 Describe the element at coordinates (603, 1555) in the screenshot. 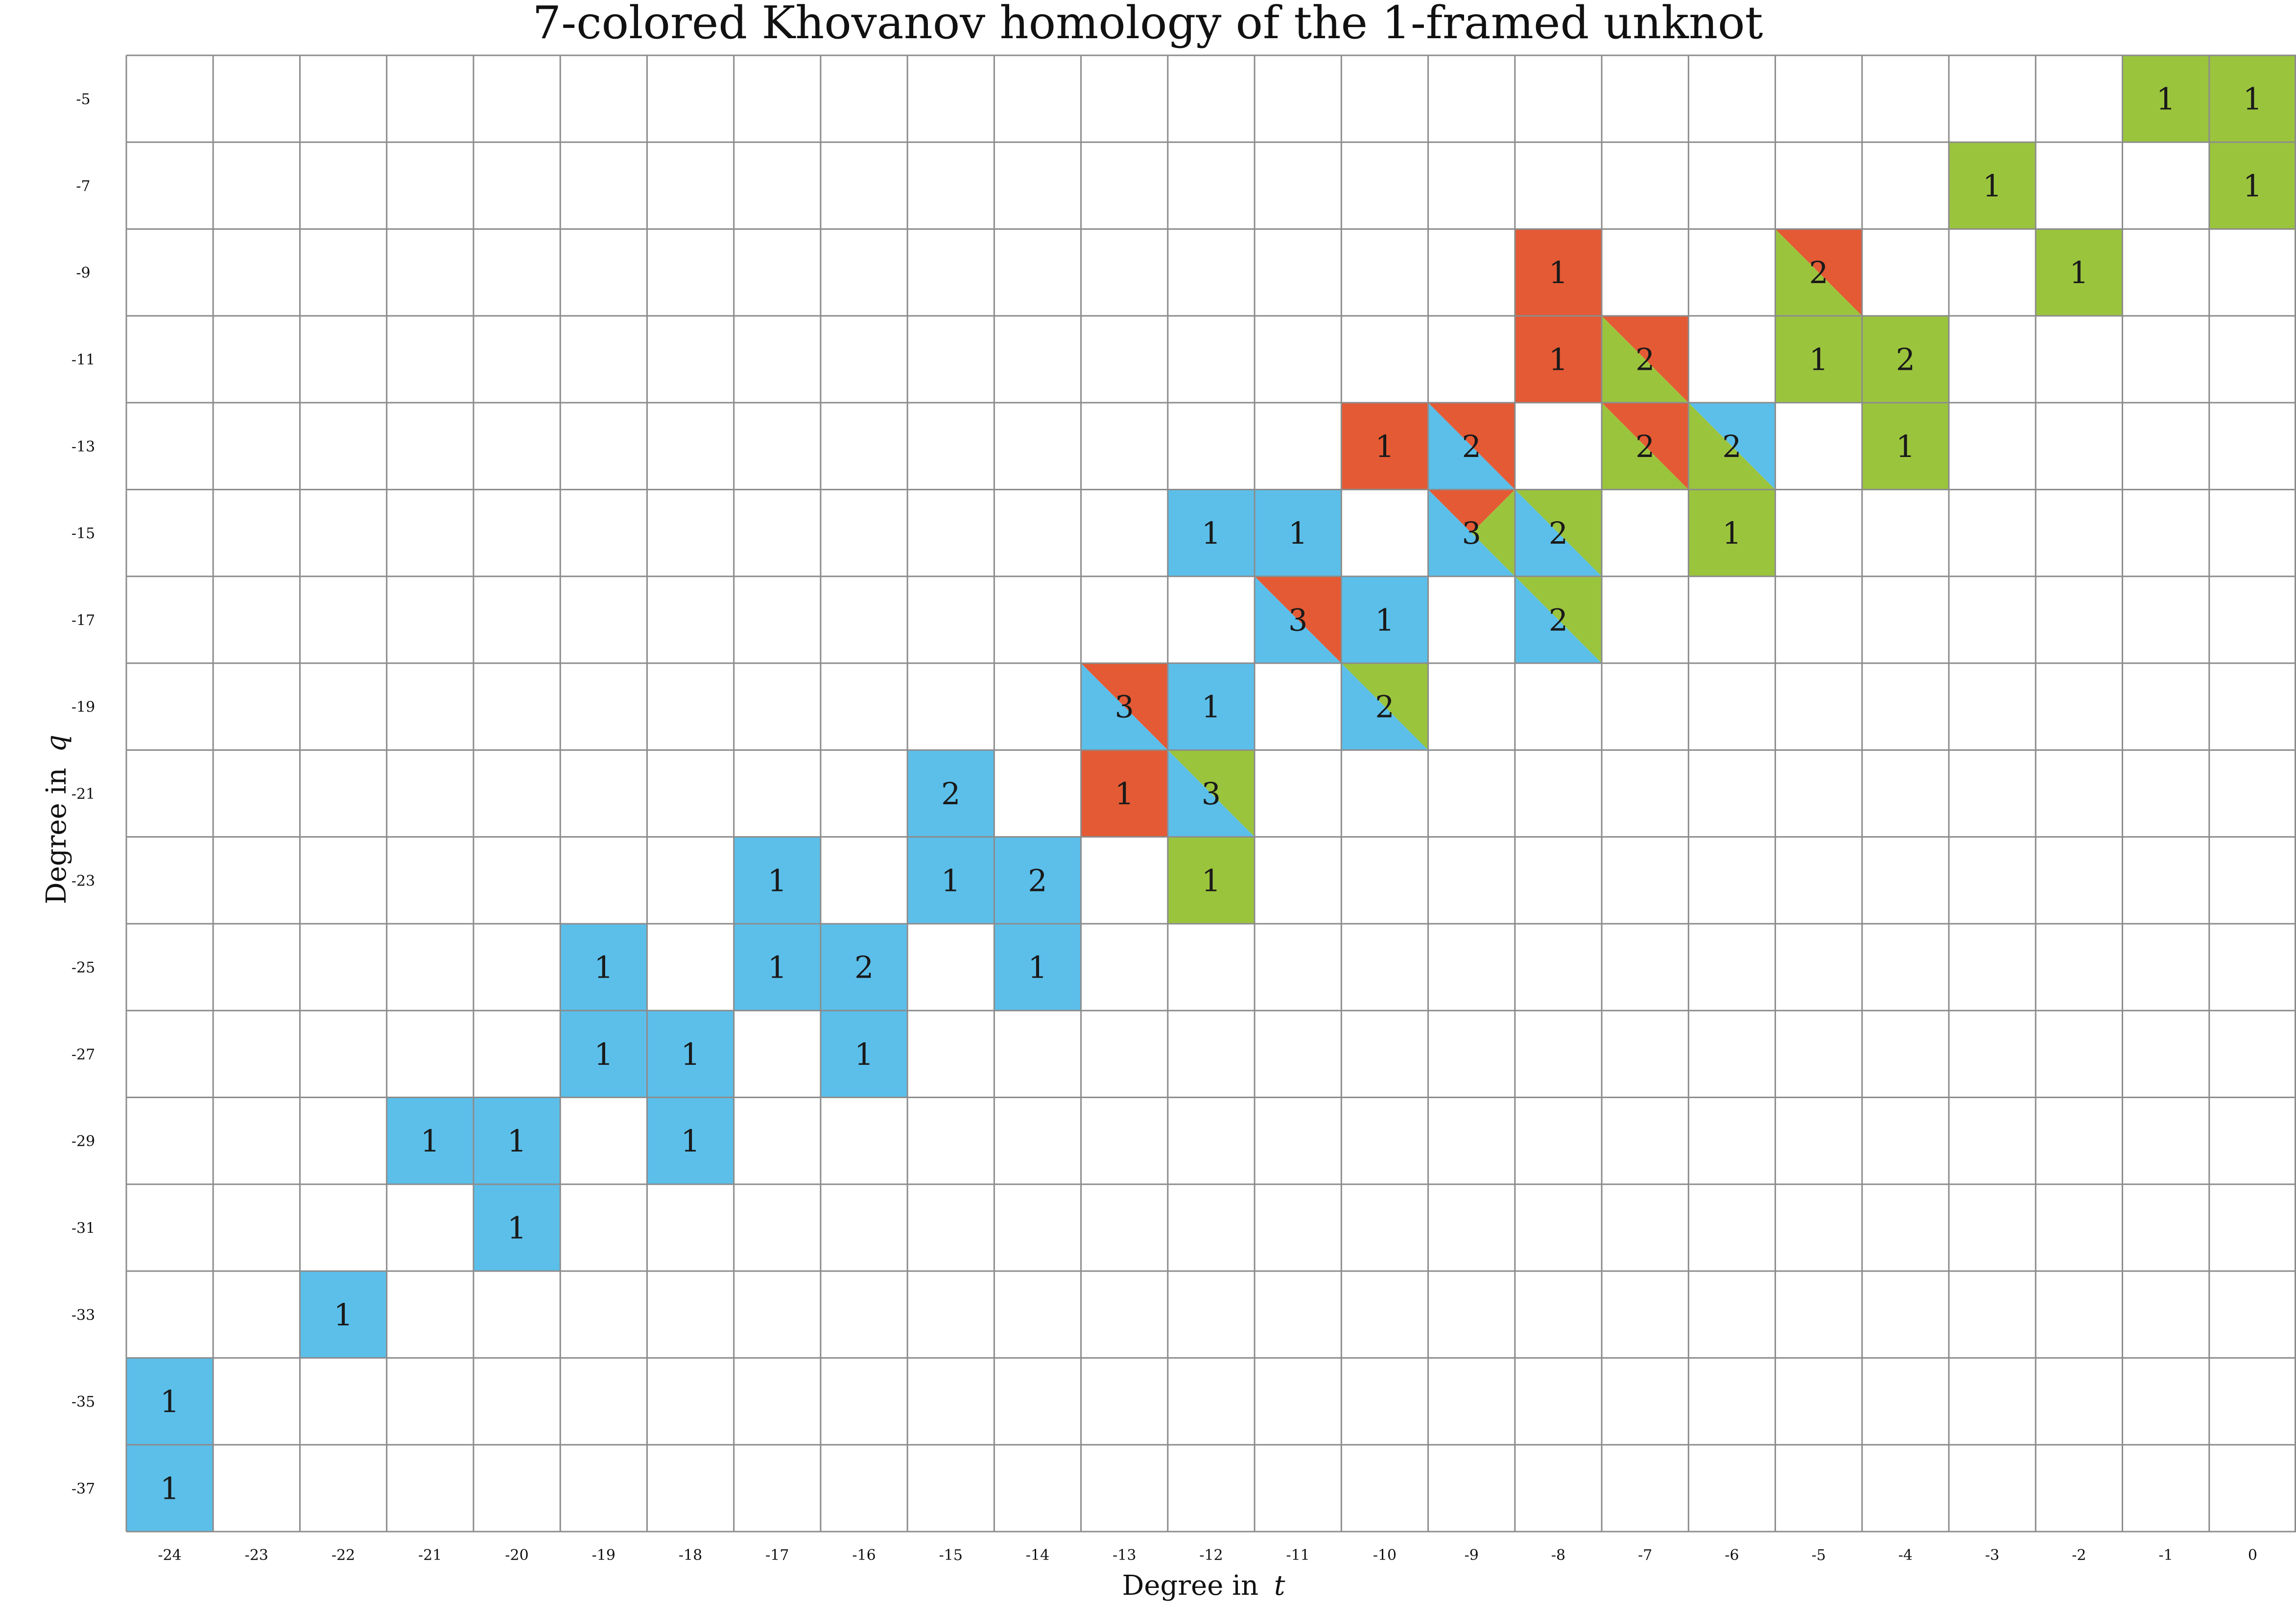

I see `x-tick-label: -19` at that location.